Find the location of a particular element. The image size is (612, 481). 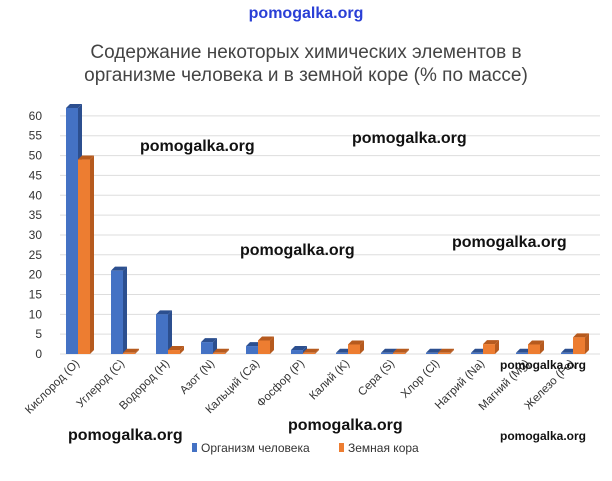

y-tick-label: 40 is located at coordinates (36, 195).